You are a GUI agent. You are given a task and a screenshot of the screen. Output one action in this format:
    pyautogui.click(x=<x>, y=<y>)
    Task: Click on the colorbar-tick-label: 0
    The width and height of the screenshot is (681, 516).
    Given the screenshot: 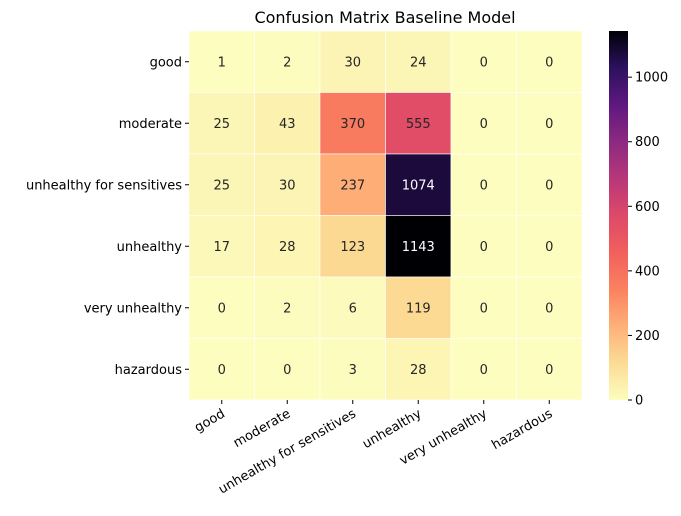 What is the action you would take?
    pyautogui.click(x=639, y=401)
    